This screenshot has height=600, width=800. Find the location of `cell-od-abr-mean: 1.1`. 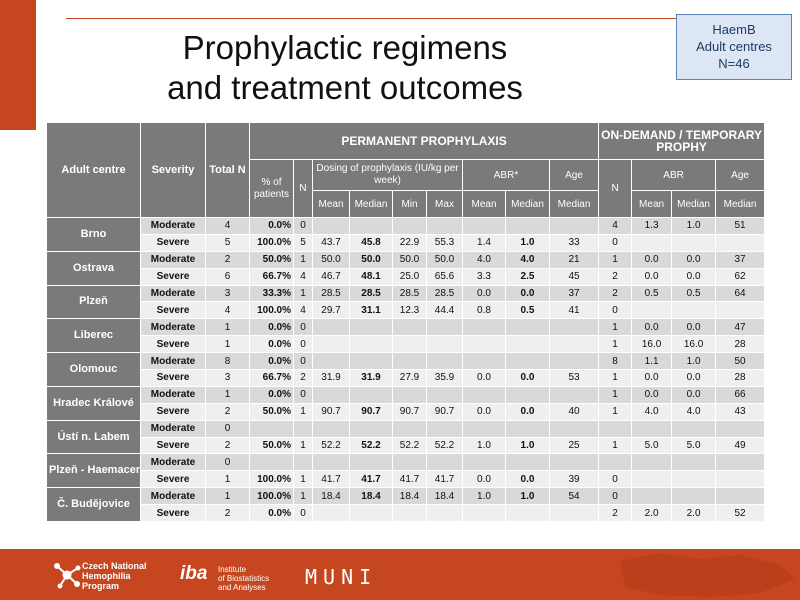

cell-od-abr-mean: 1.1 is located at coordinates (652, 361).